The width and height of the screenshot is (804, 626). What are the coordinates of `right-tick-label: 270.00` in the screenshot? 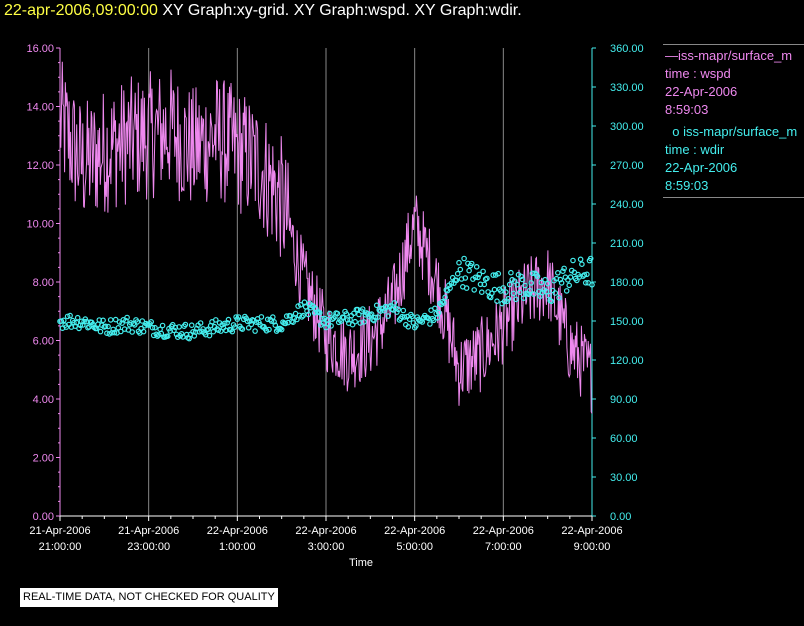 It's located at (627, 166).